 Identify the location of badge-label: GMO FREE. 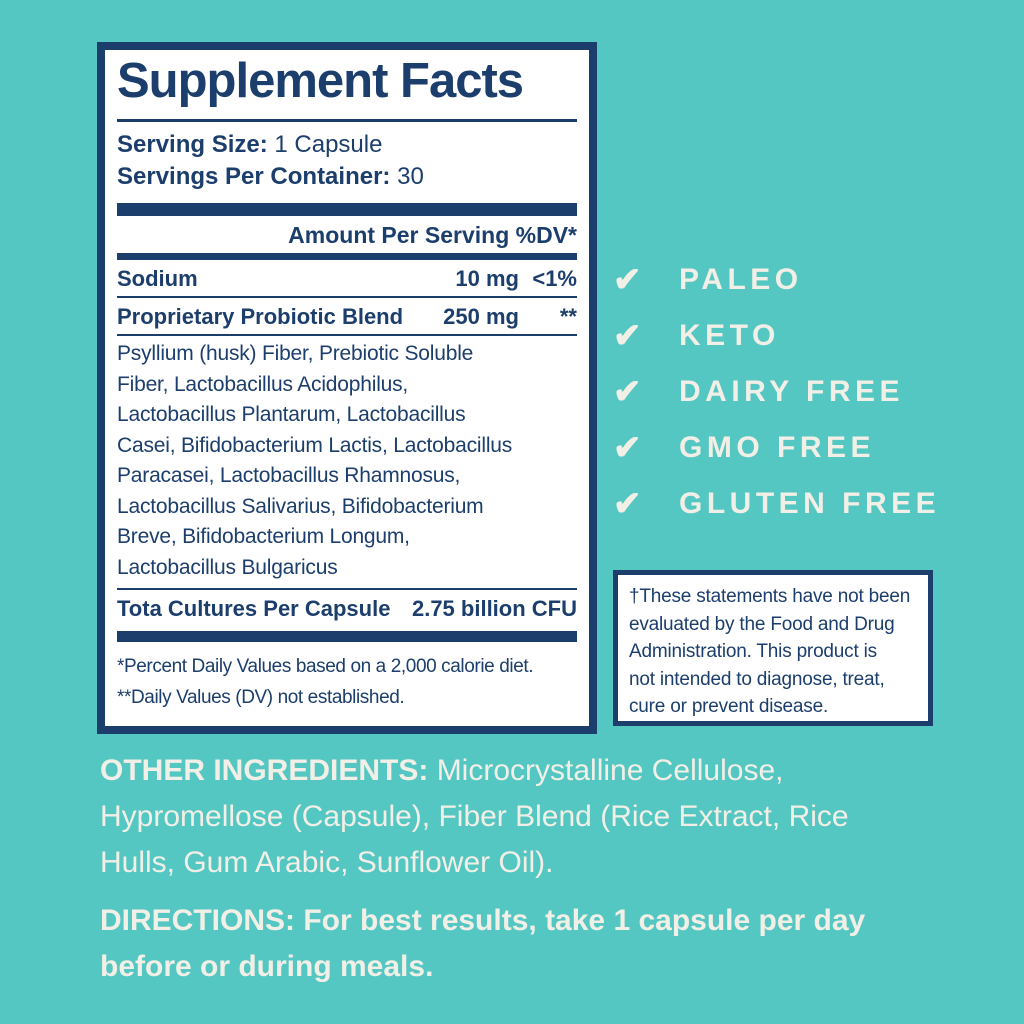
(777, 447).